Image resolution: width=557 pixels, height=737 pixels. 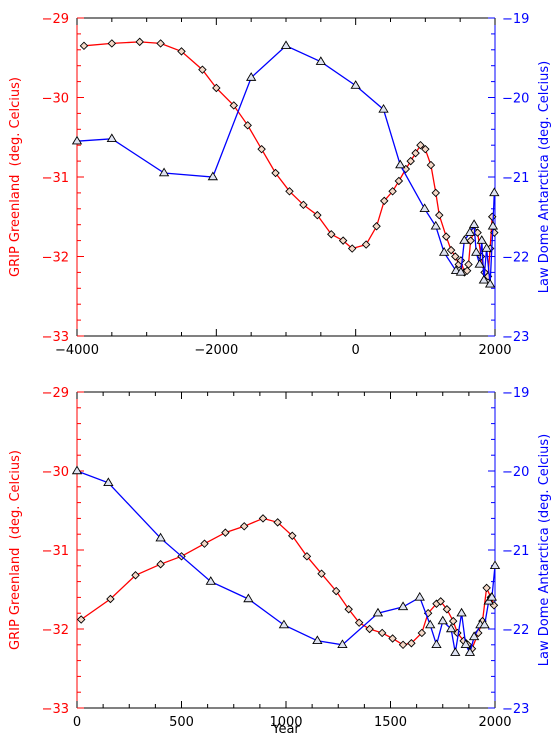 What do you see at coordinates (216, 350) in the screenshot?
I see `panel-1-x-tick-label: −2000` at bounding box center [216, 350].